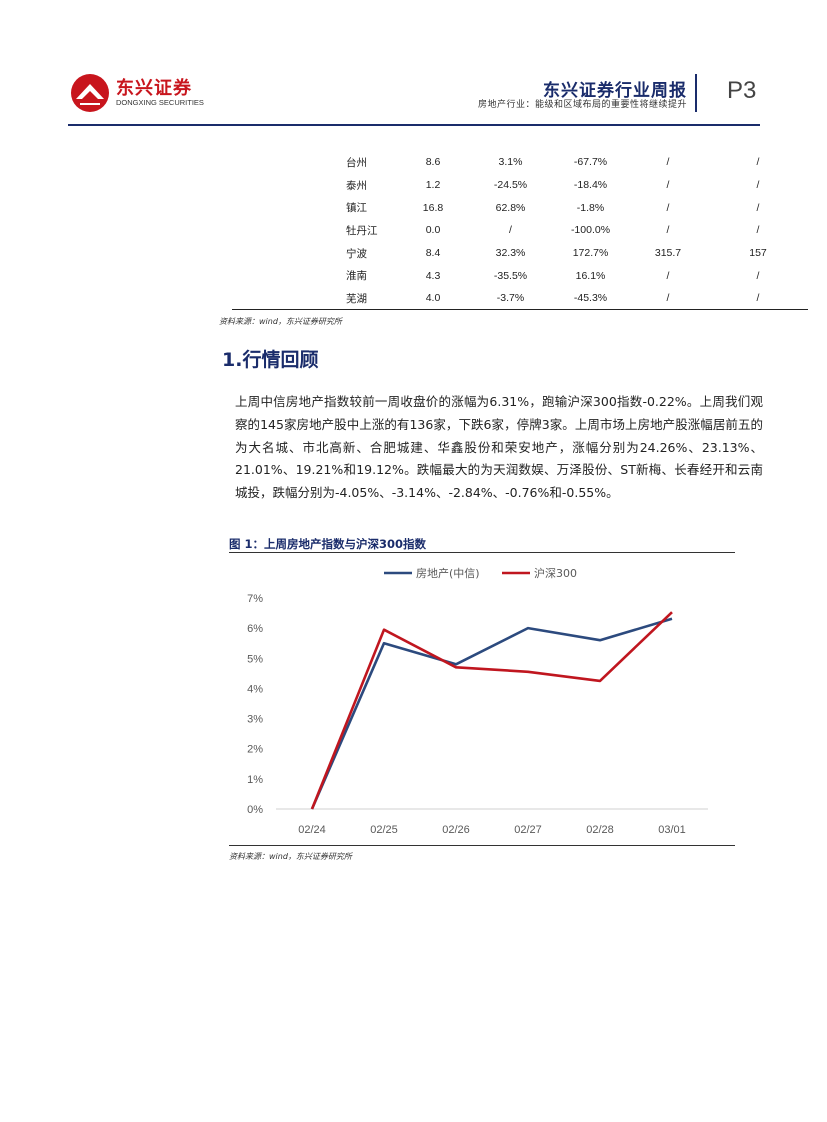  I want to click on header-rule, so click(414, 125).